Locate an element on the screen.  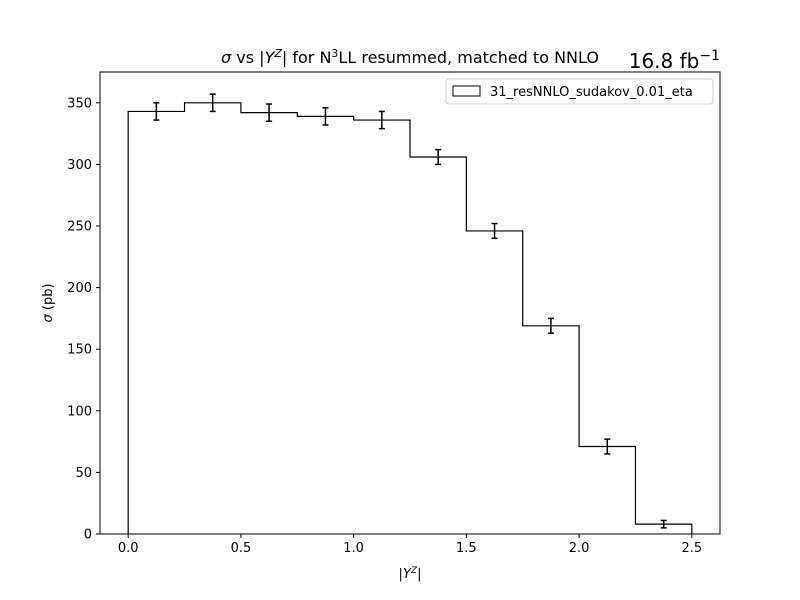
legend: 31_resNNLO_sudakov_0.01_eta is located at coordinates (579, 91).